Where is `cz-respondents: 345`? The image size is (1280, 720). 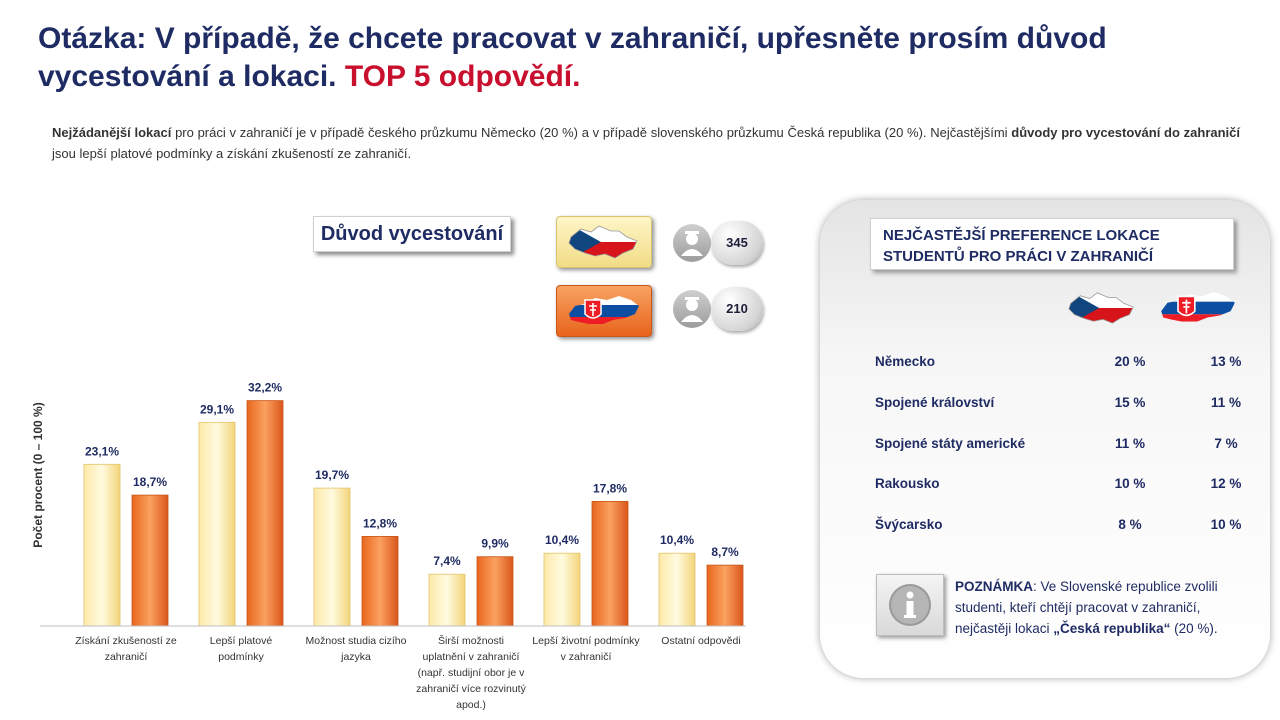 cz-respondents: 345 is located at coordinates (719, 244).